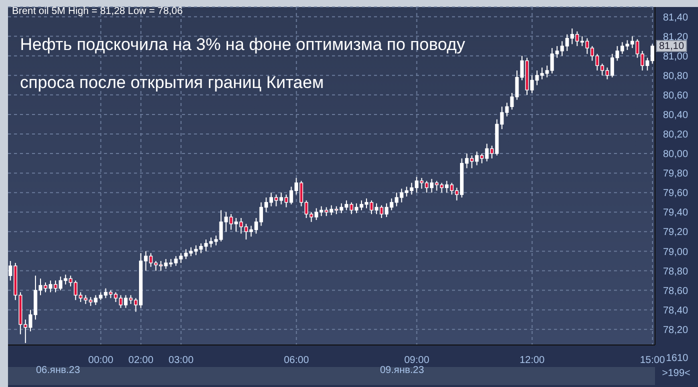 This screenshot has width=698, height=387. Describe the element at coordinates (675, 291) in the screenshot. I see `y-tick-label: 78,60` at that location.